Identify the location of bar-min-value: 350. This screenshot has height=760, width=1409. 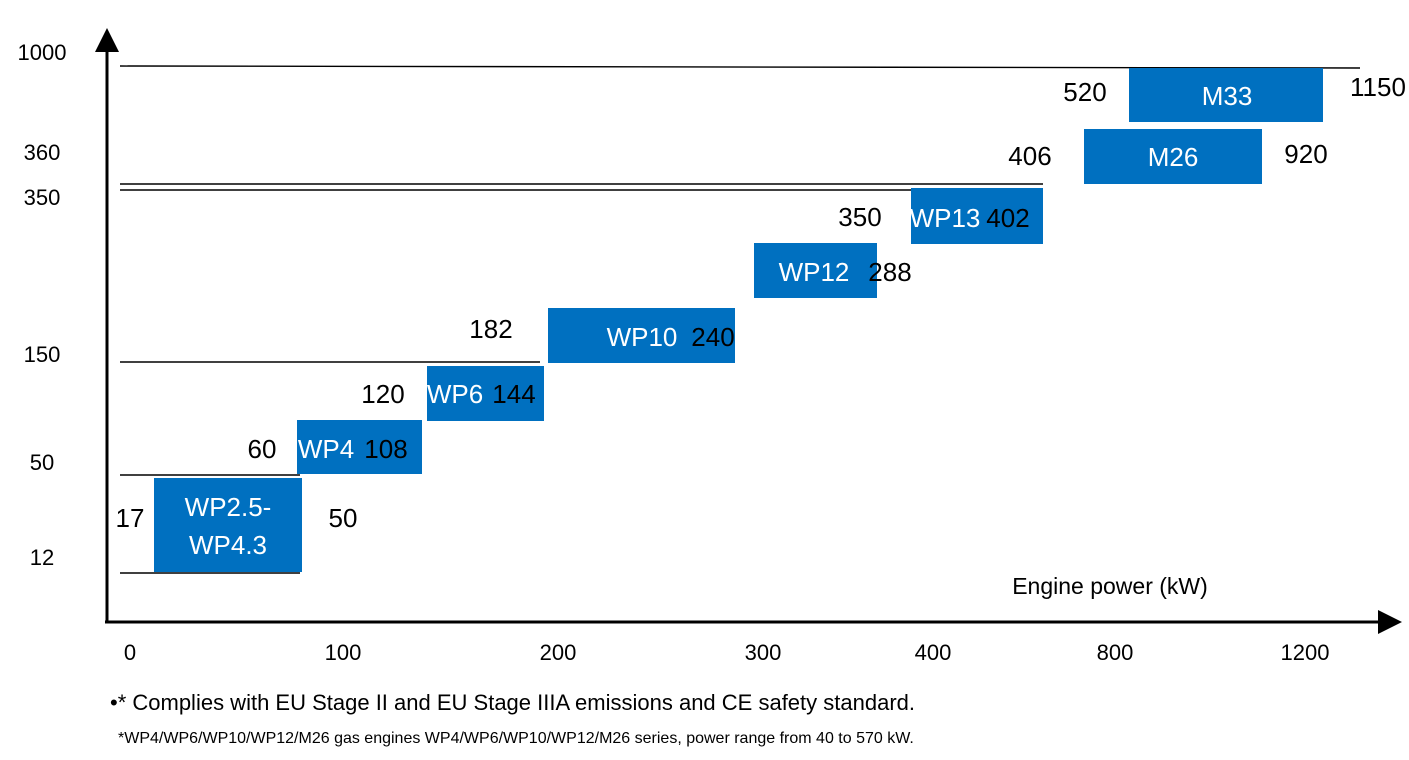
(859, 217).